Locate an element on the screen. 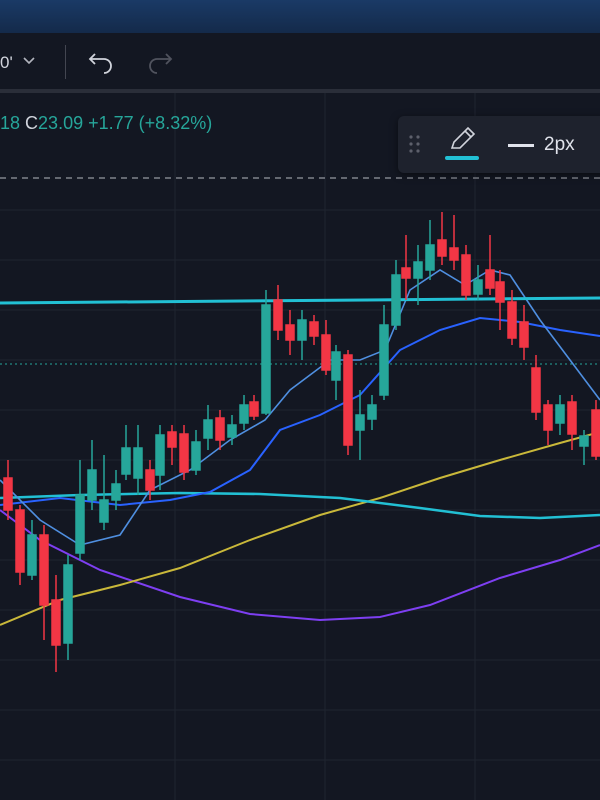  line-width-button: 2px is located at coordinates (553, 145).